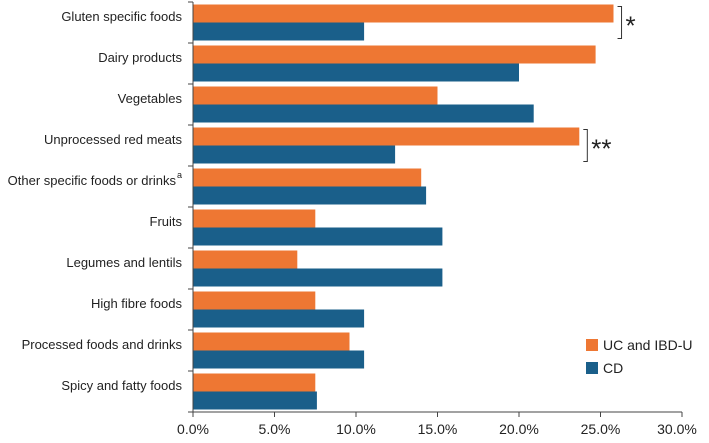 The height and width of the screenshot is (443, 709). Describe the element at coordinates (150, 98) in the screenshot. I see `category-label-2: Vegetables` at that location.